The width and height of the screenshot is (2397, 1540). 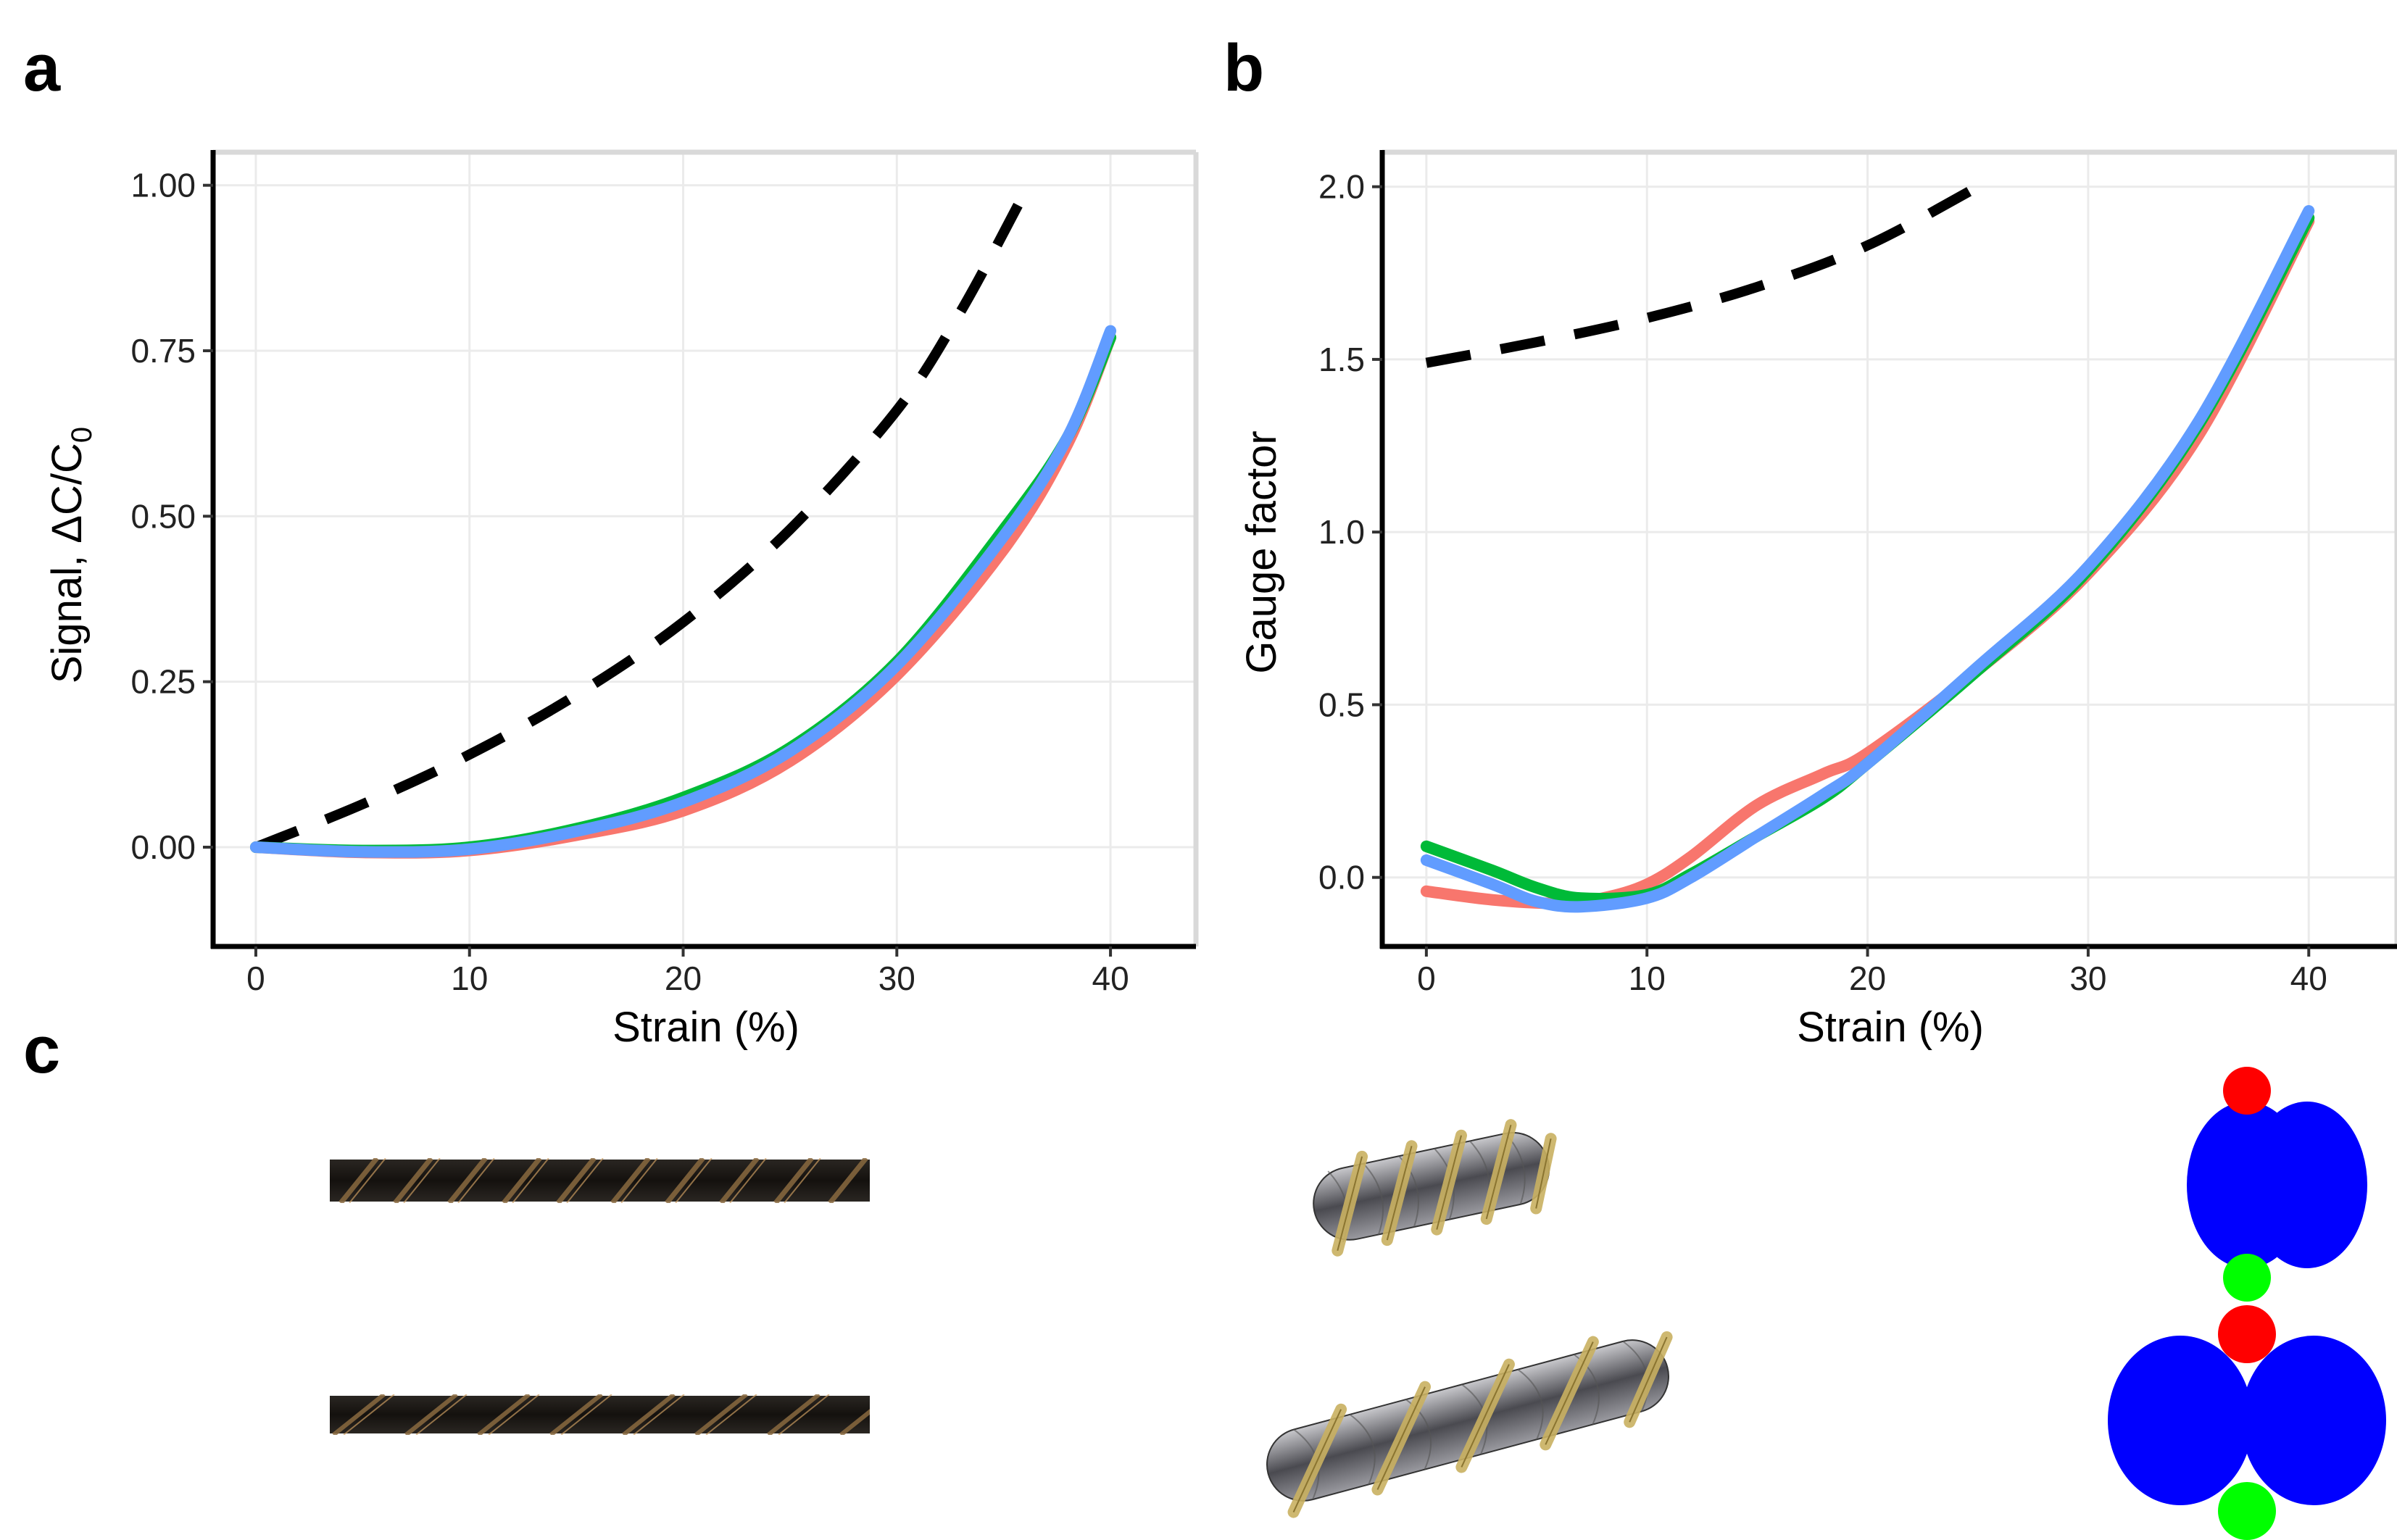 What do you see at coordinates (41, 1050) in the screenshot?
I see `panel-label-c: c` at bounding box center [41, 1050].